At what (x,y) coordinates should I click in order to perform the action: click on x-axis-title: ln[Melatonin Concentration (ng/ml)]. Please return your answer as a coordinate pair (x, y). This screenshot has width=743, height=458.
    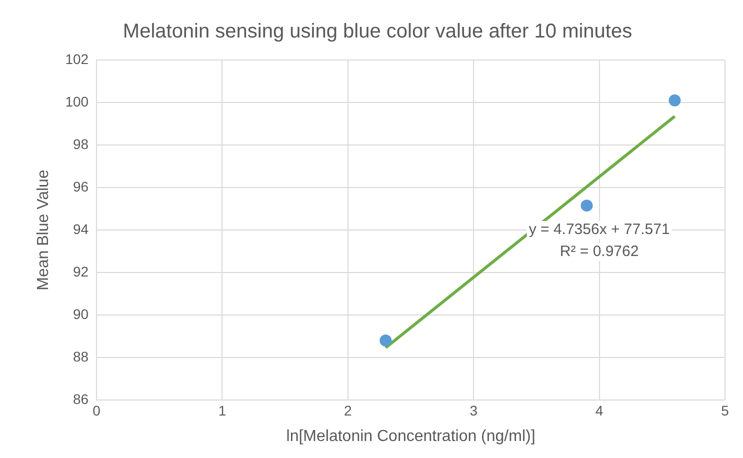
    Looking at the image, I should click on (411, 436).